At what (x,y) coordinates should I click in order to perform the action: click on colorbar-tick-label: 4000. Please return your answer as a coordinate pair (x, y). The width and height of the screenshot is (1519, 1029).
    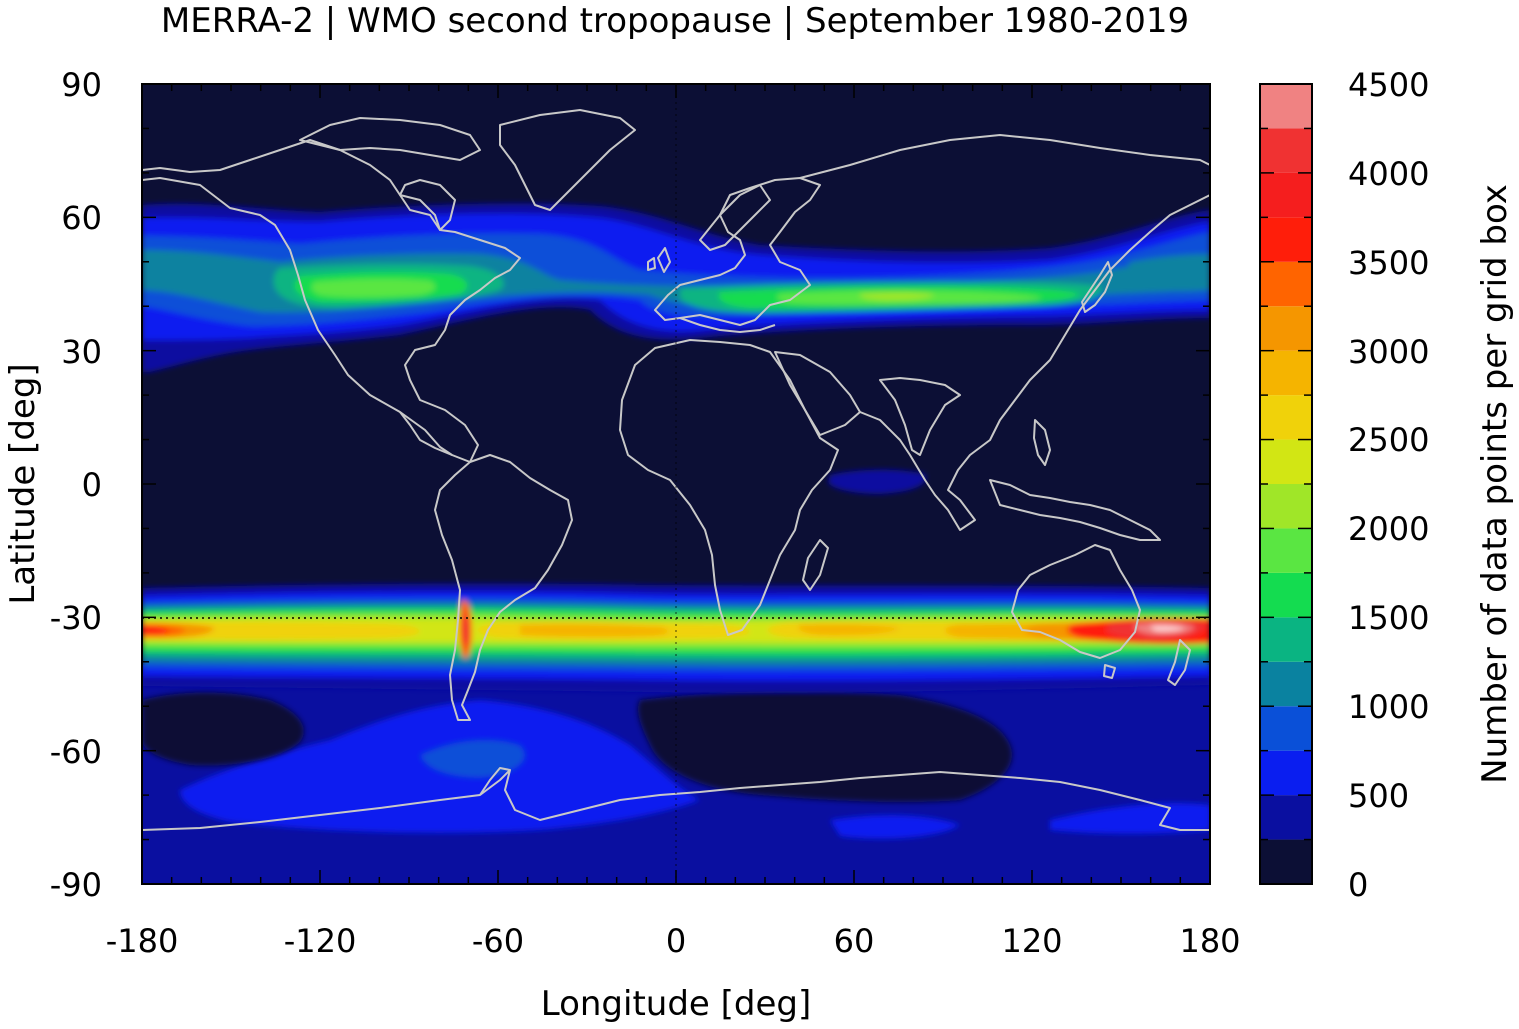
    Looking at the image, I should click on (1388, 174).